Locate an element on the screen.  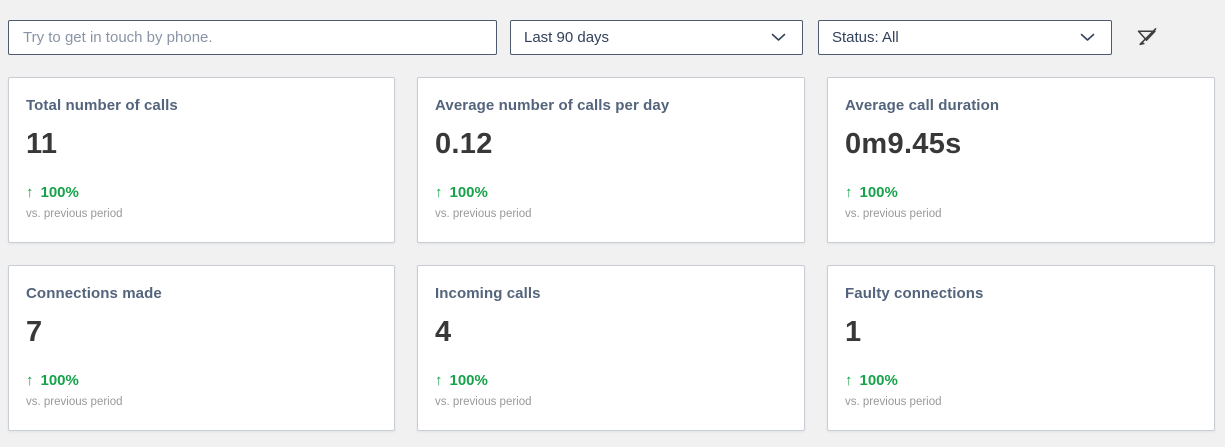
date-range-value: Last 90 days is located at coordinates (567, 37).